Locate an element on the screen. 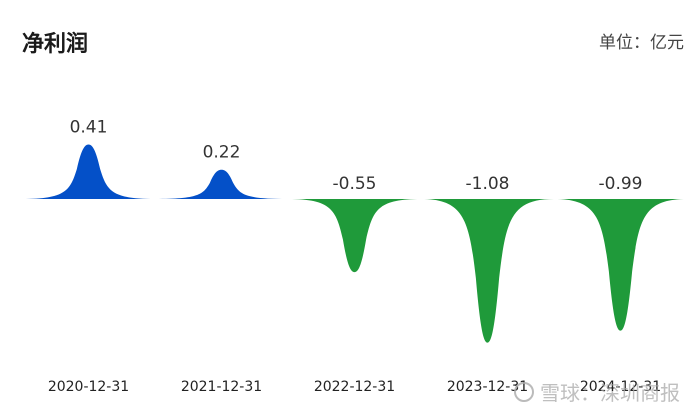 The image size is (698, 416). watermark-text: 雪球：深圳商报 is located at coordinates (610, 393).